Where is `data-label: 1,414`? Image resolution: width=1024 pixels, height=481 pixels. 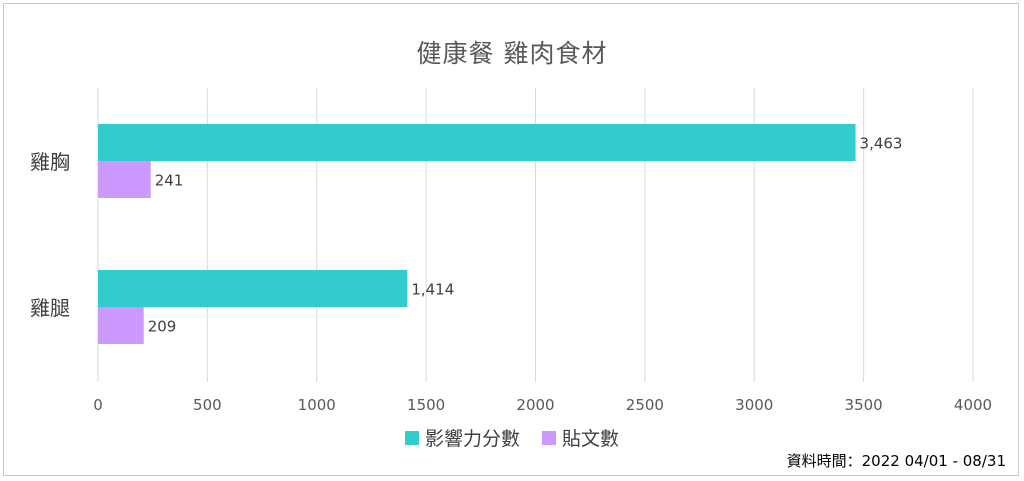 data-label: 1,414 is located at coordinates (432, 290).